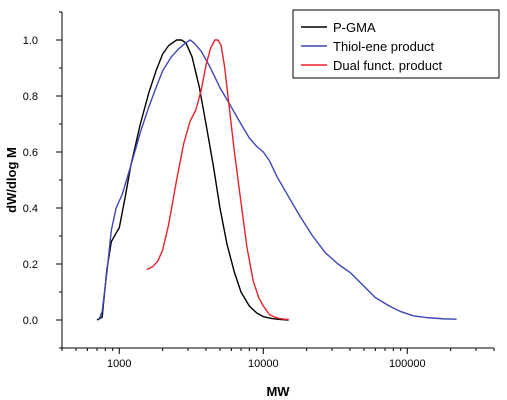  What do you see at coordinates (30, 97) in the screenshot?
I see `y-tick-label: 0.8` at bounding box center [30, 97].